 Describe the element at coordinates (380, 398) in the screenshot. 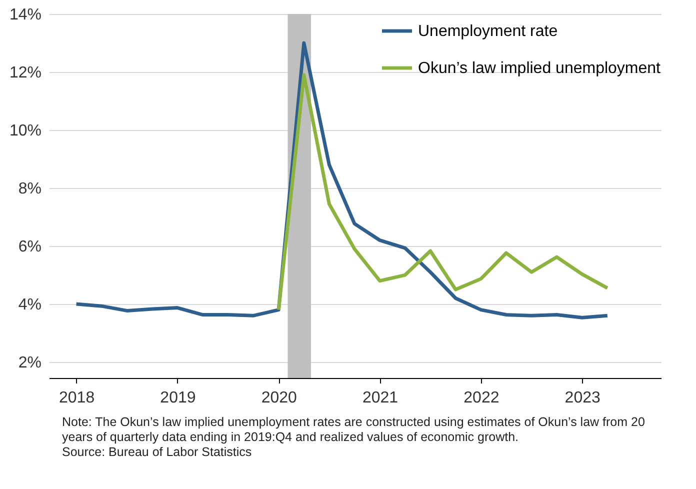

I see `x-tick-label: 2021` at that location.